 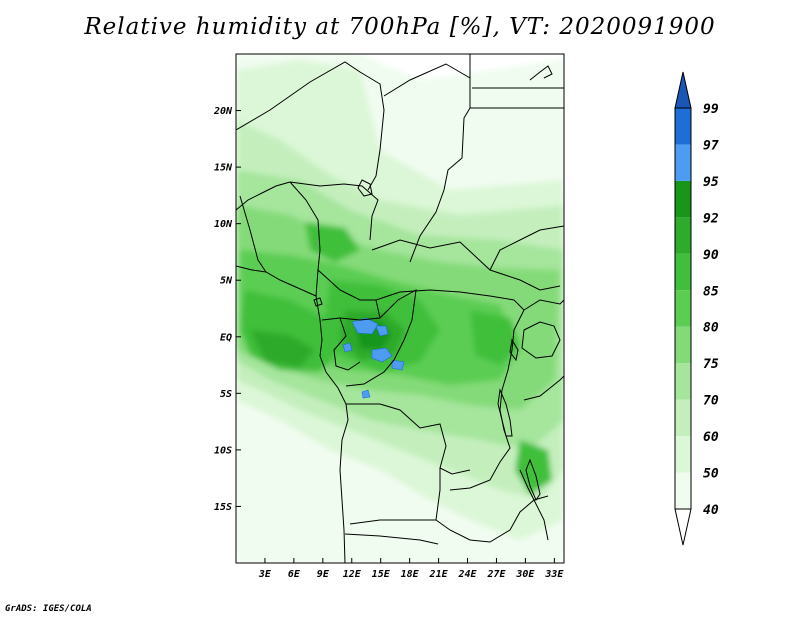 What do you see at coordinates (696, 308) in the screenshot?
I see `colorbar: 40 50 60 70 75 80 85 90 92 95 97 99` at bounding box center [696, 308].